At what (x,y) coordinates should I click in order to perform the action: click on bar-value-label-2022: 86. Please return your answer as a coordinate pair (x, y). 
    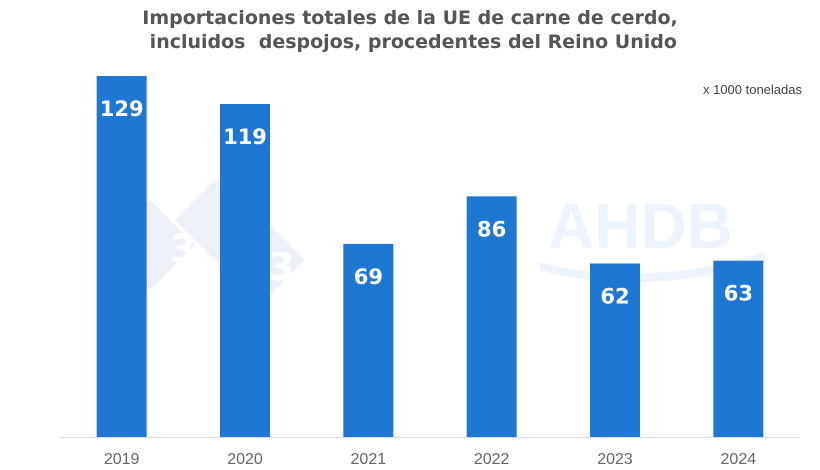
    Looking at the image, I should click on (491, 229).